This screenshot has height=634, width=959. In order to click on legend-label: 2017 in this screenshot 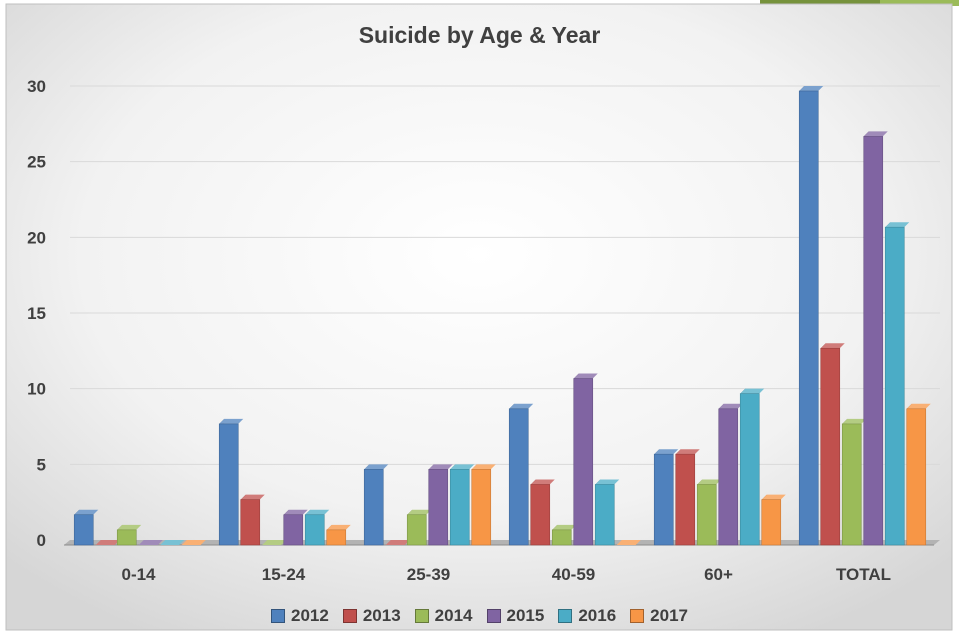, I will do `click(669, 615)`.